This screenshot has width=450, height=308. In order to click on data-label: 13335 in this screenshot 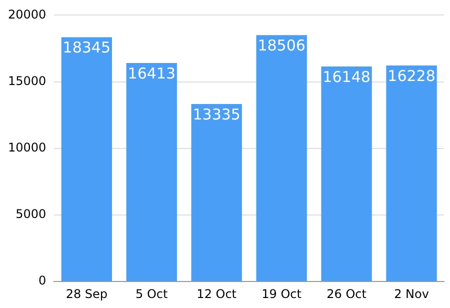, I will do `click(216, 114)`.